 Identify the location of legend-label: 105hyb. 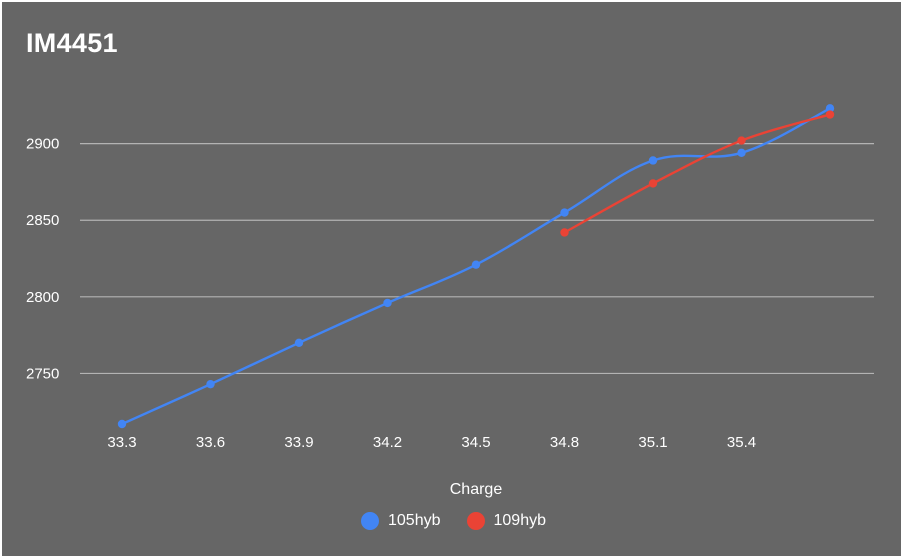
(414, 520).